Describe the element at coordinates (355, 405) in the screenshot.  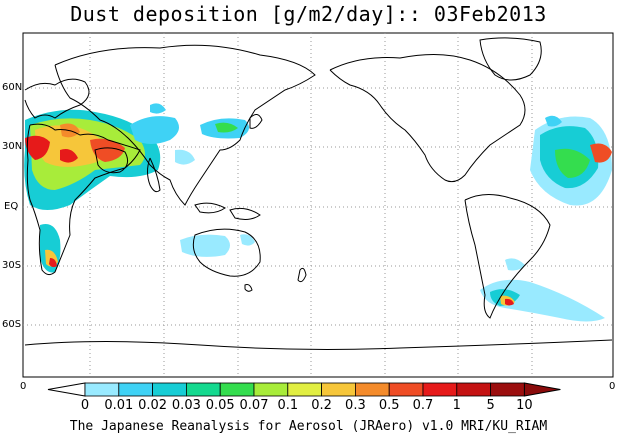
I see `colorbar-tick-label: 0.3` at that location.